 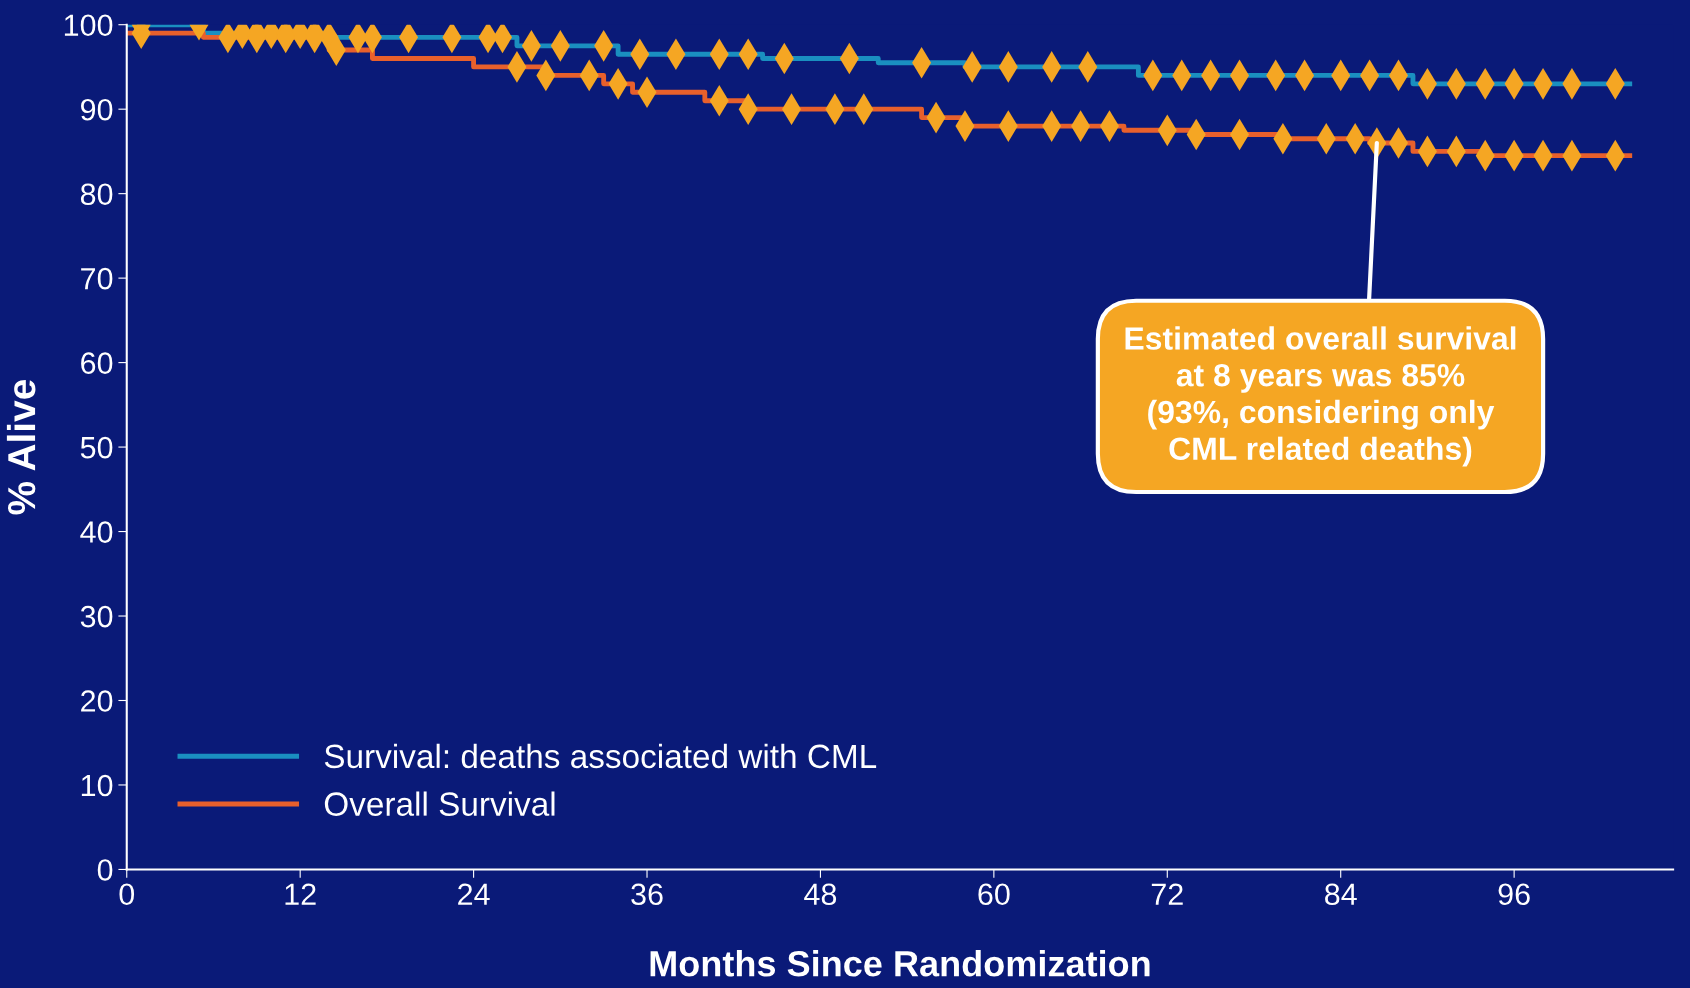 What do you see at coordinates (21, 447) in the screenshot?
I see `y-axis-title: % Alive` at bounding box center [21, 447].